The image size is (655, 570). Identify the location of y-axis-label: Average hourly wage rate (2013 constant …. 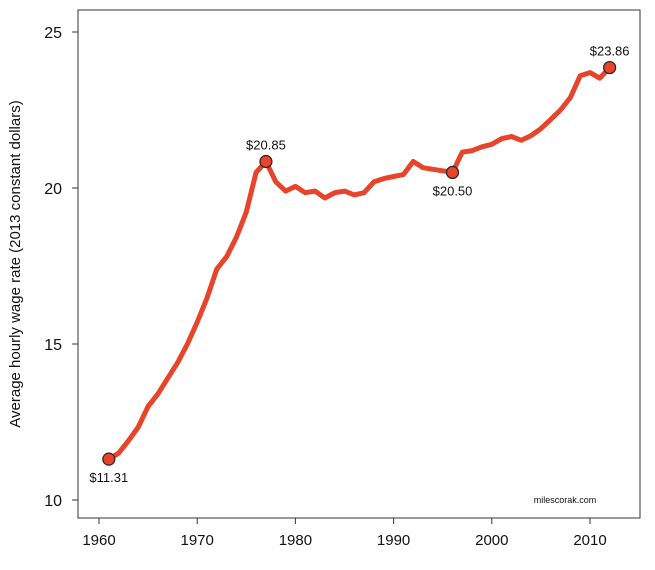
(15, 263).